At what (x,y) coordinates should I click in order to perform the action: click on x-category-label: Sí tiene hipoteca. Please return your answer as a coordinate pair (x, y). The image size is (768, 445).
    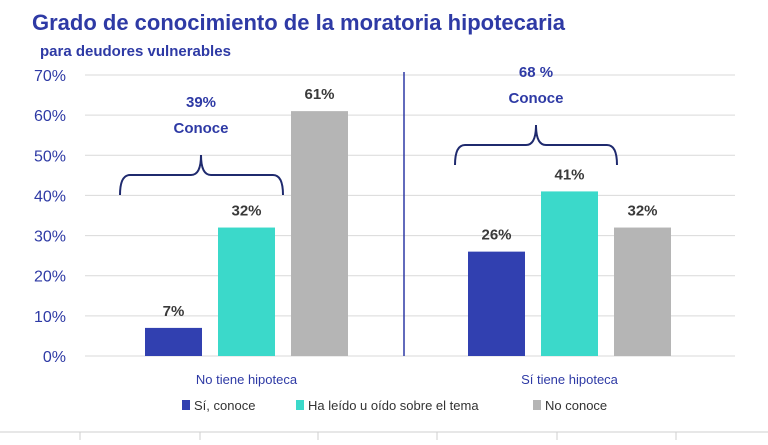
    Looking at the image, I should click on (570, 379).